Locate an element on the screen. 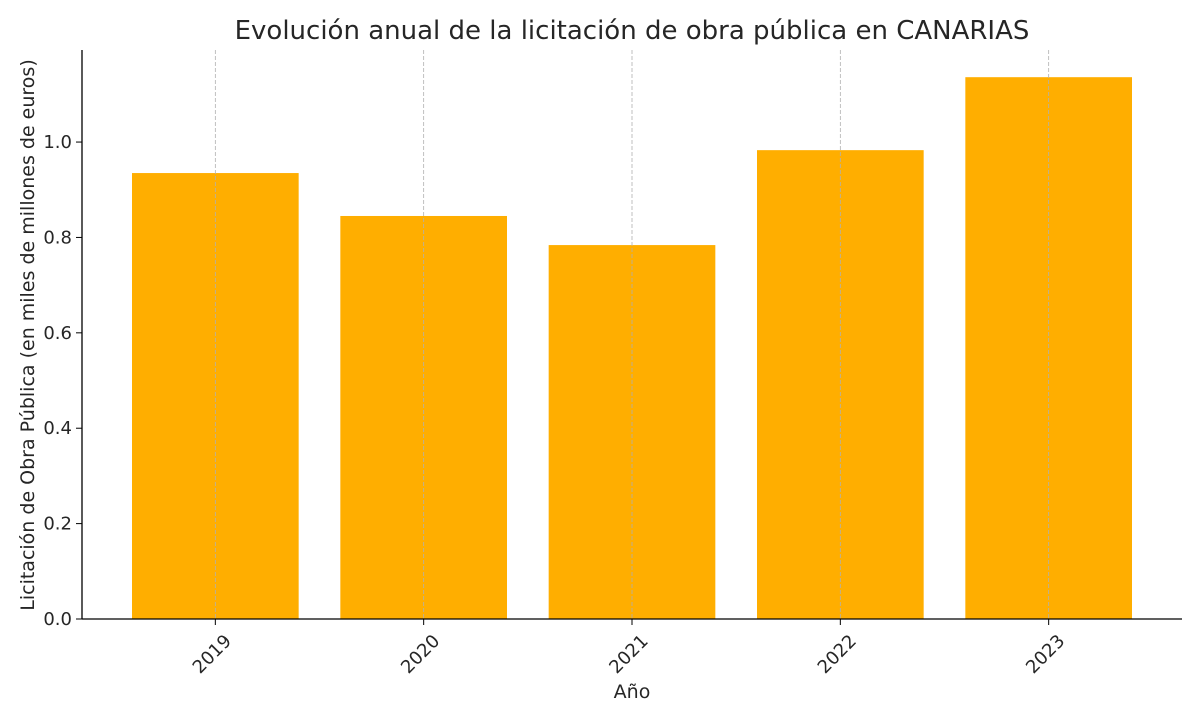 This screenshot has height=724, width=1200. y-tick-label: 0.4 is located at coordinates (57, 428).